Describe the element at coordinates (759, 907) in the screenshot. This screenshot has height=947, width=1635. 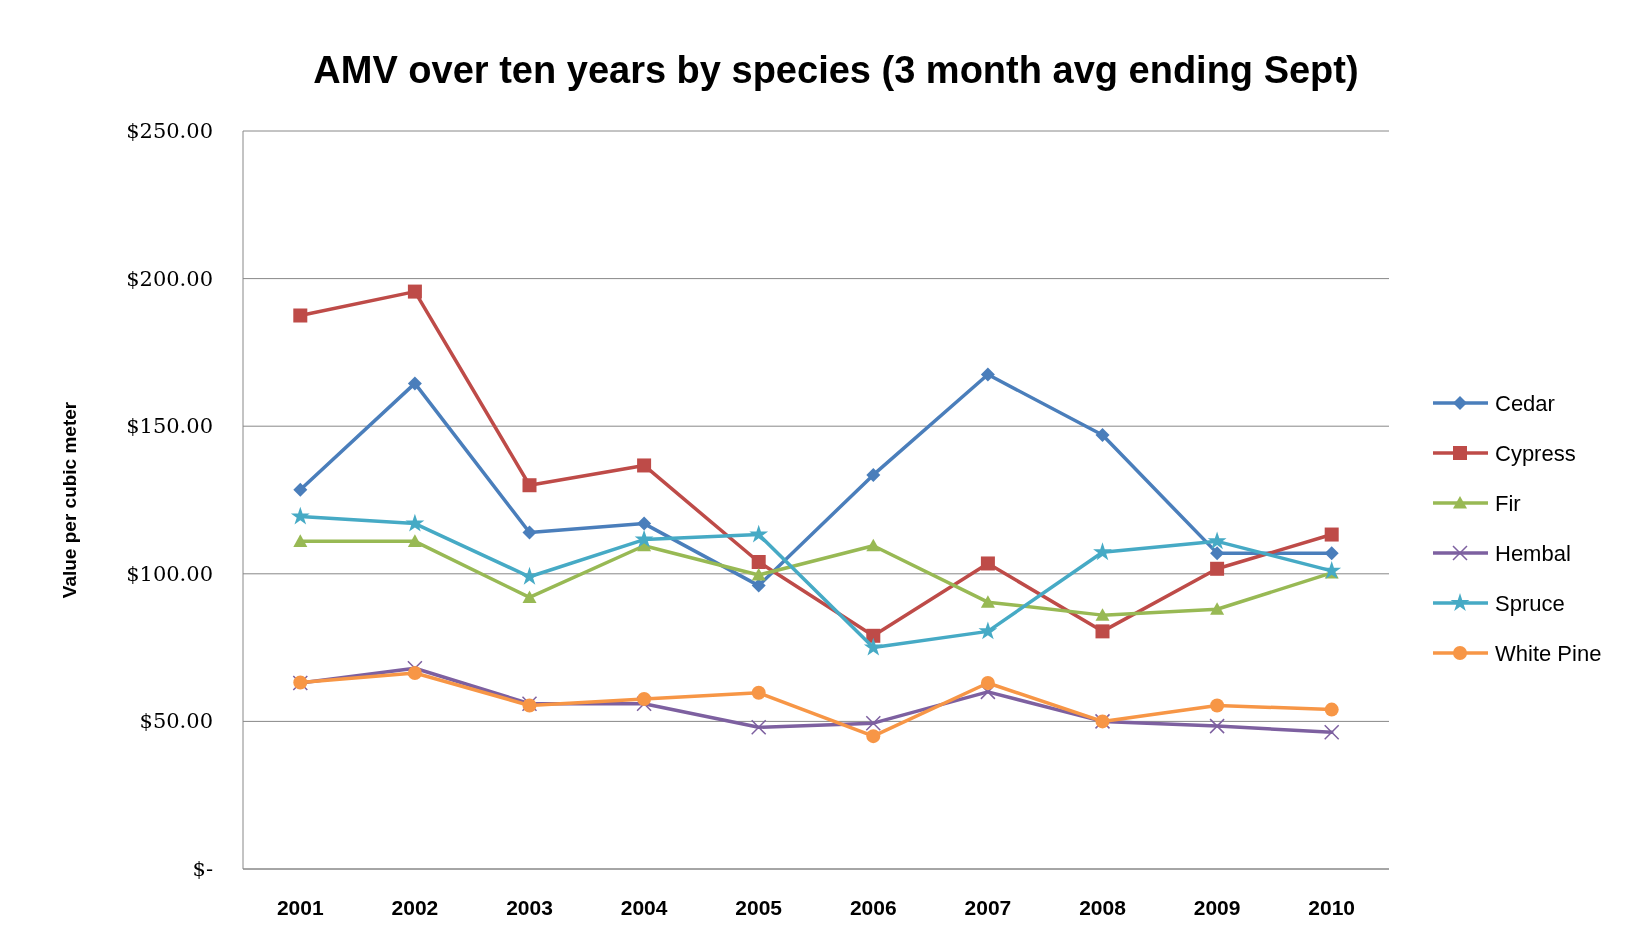
I see `x-tick-label: 2005` at that location.